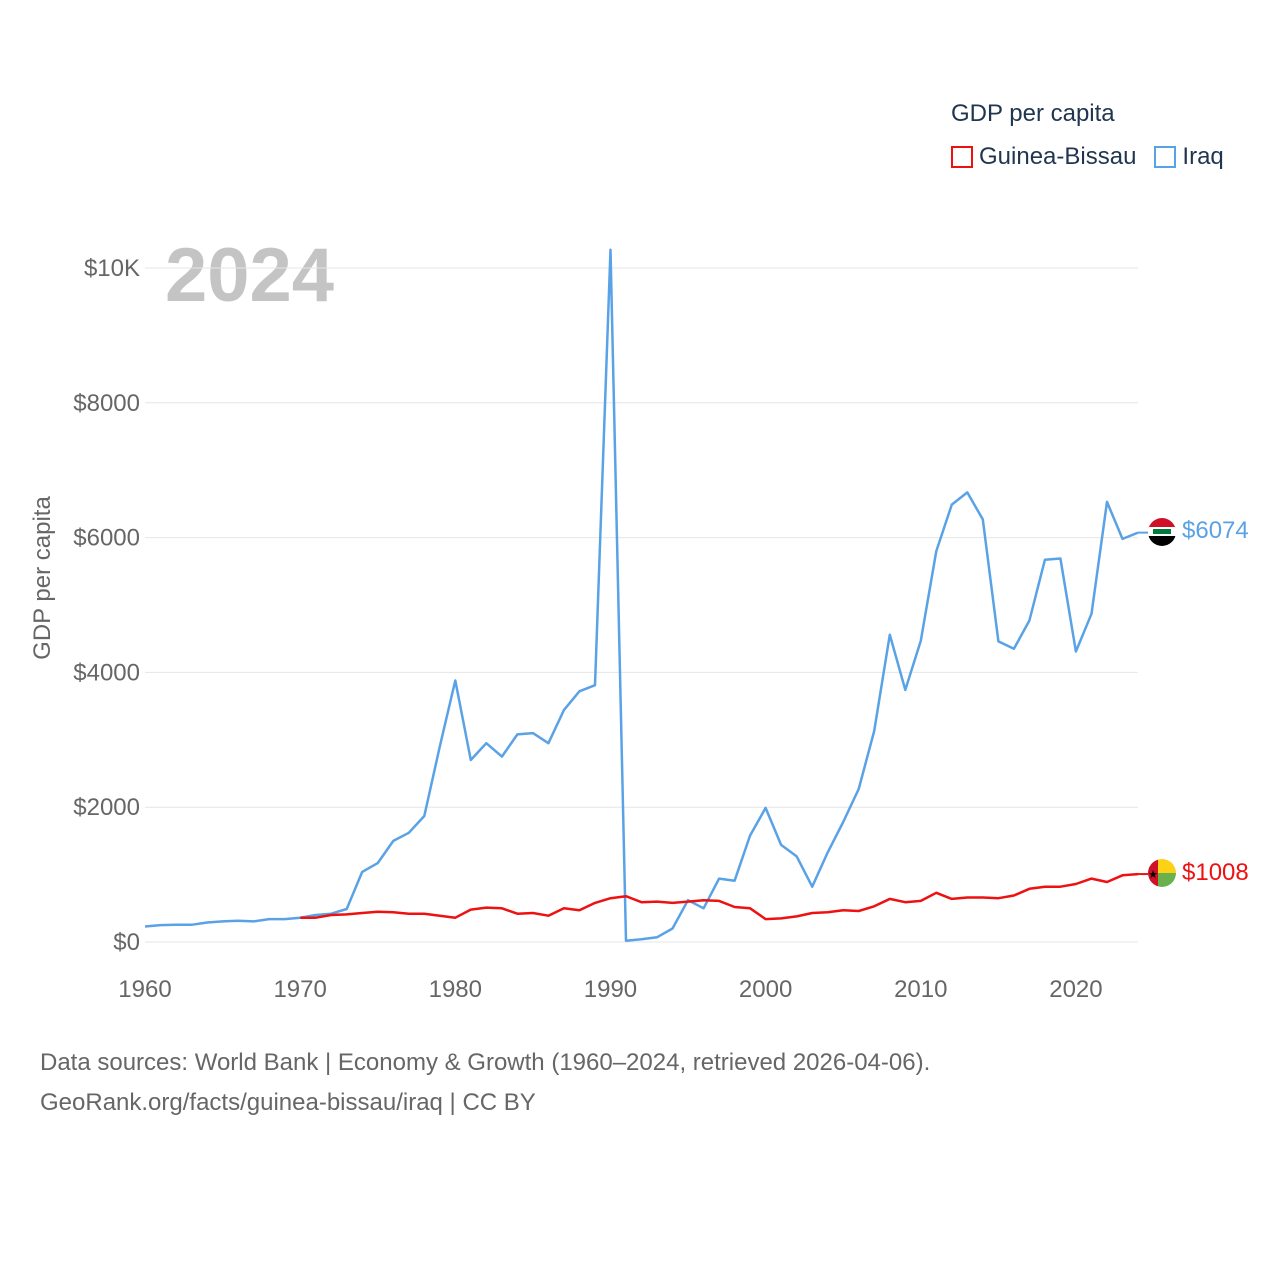 This screenshot has height=1280, width=1280. I want to click on legend: Guinea-Bissau Iraq, so click(1096, 157).